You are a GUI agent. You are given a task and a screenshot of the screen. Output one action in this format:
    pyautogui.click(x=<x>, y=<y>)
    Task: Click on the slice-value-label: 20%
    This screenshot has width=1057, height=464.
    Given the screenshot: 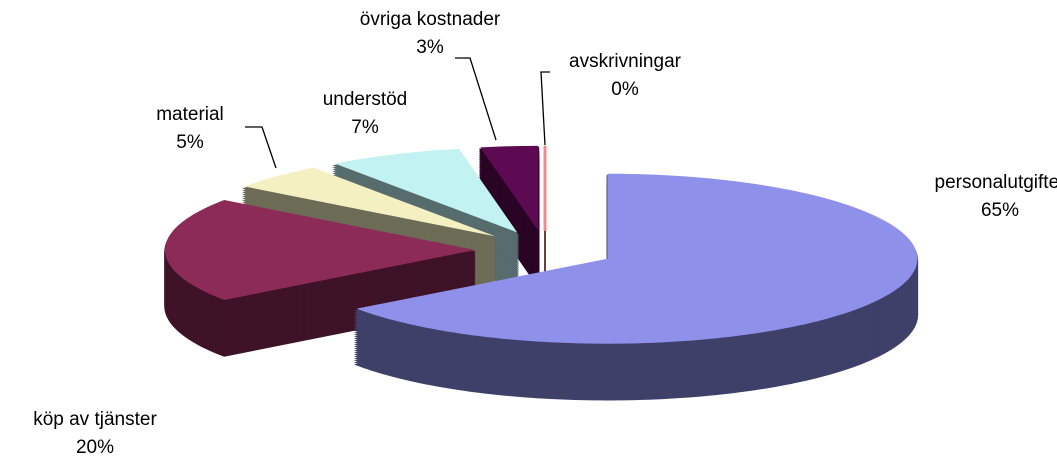 What is the action you would take?
    pyautogui.click(x=95, y=447)
    